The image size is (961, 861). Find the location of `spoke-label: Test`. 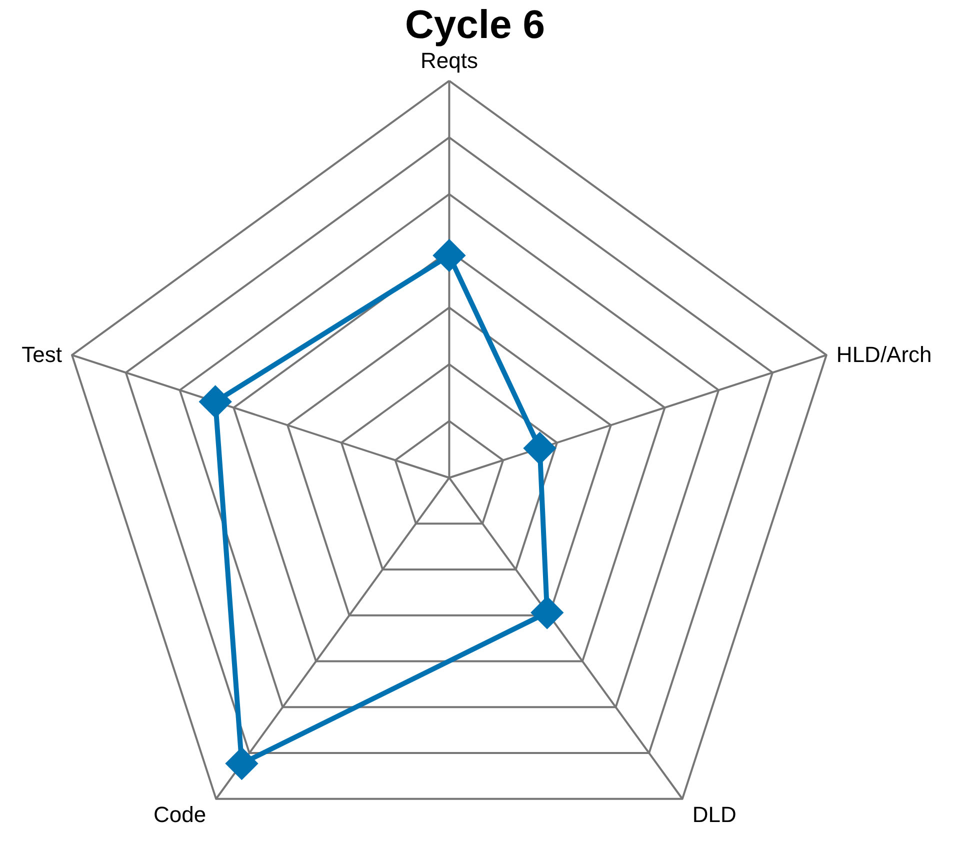

spoke-label: Test is located at coordinates (42, 355).